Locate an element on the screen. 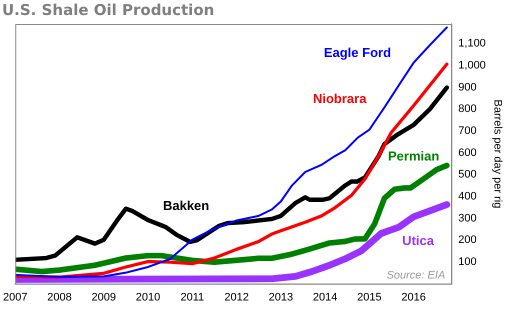  y-tick-label: 400 is located at coordinates (467, 196).